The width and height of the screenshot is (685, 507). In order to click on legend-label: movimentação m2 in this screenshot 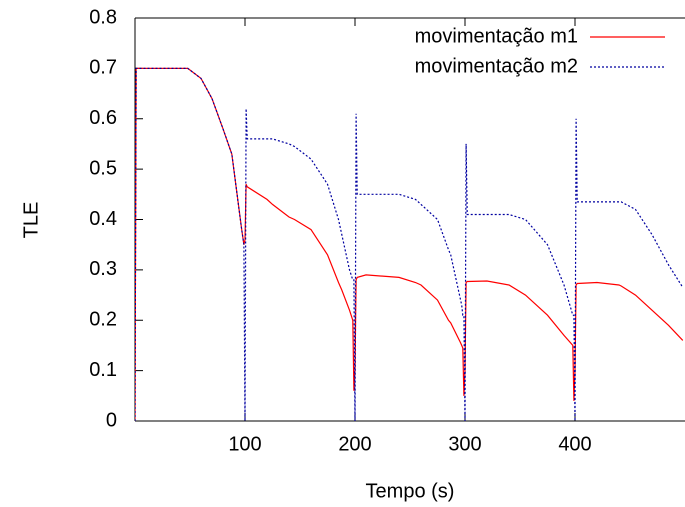, I will do `click(496, 66)`.